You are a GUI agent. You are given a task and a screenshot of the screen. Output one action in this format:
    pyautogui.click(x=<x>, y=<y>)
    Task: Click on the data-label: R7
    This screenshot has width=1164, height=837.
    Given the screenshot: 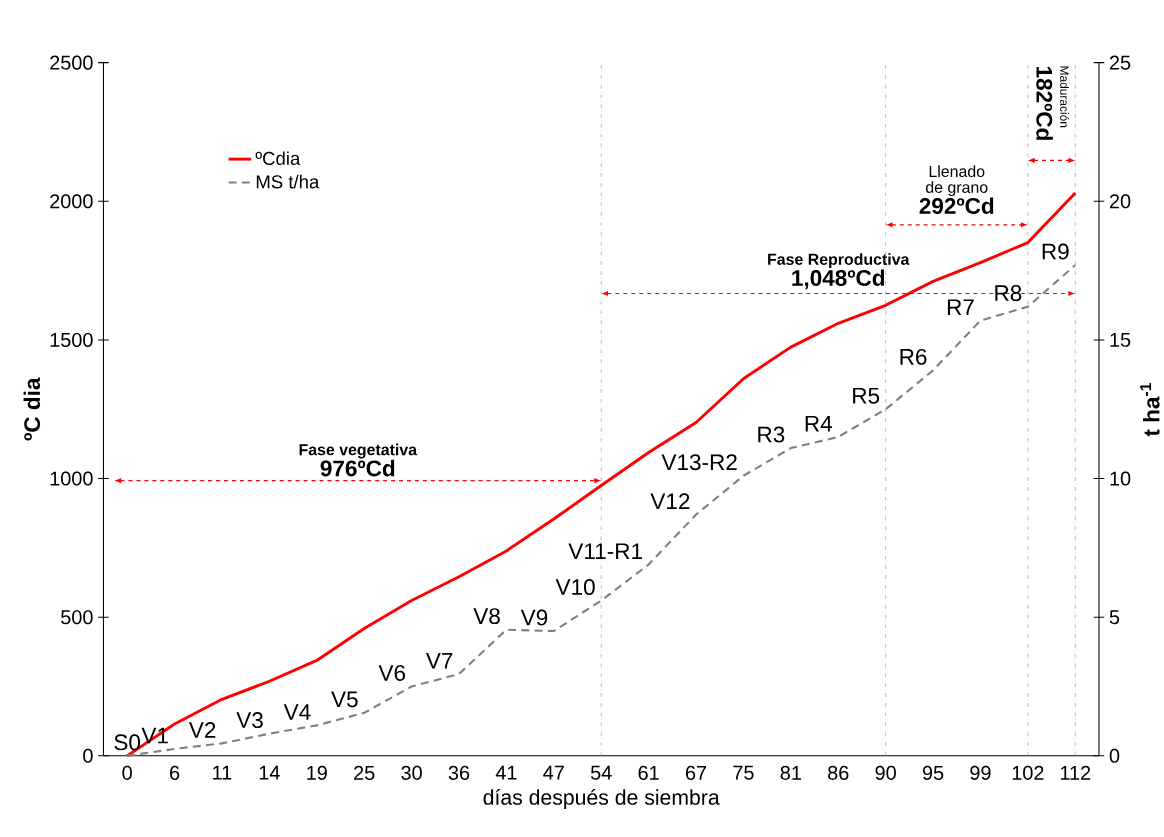 What is the action you would take?
    pyautogui.click(x=960, y=307)
    